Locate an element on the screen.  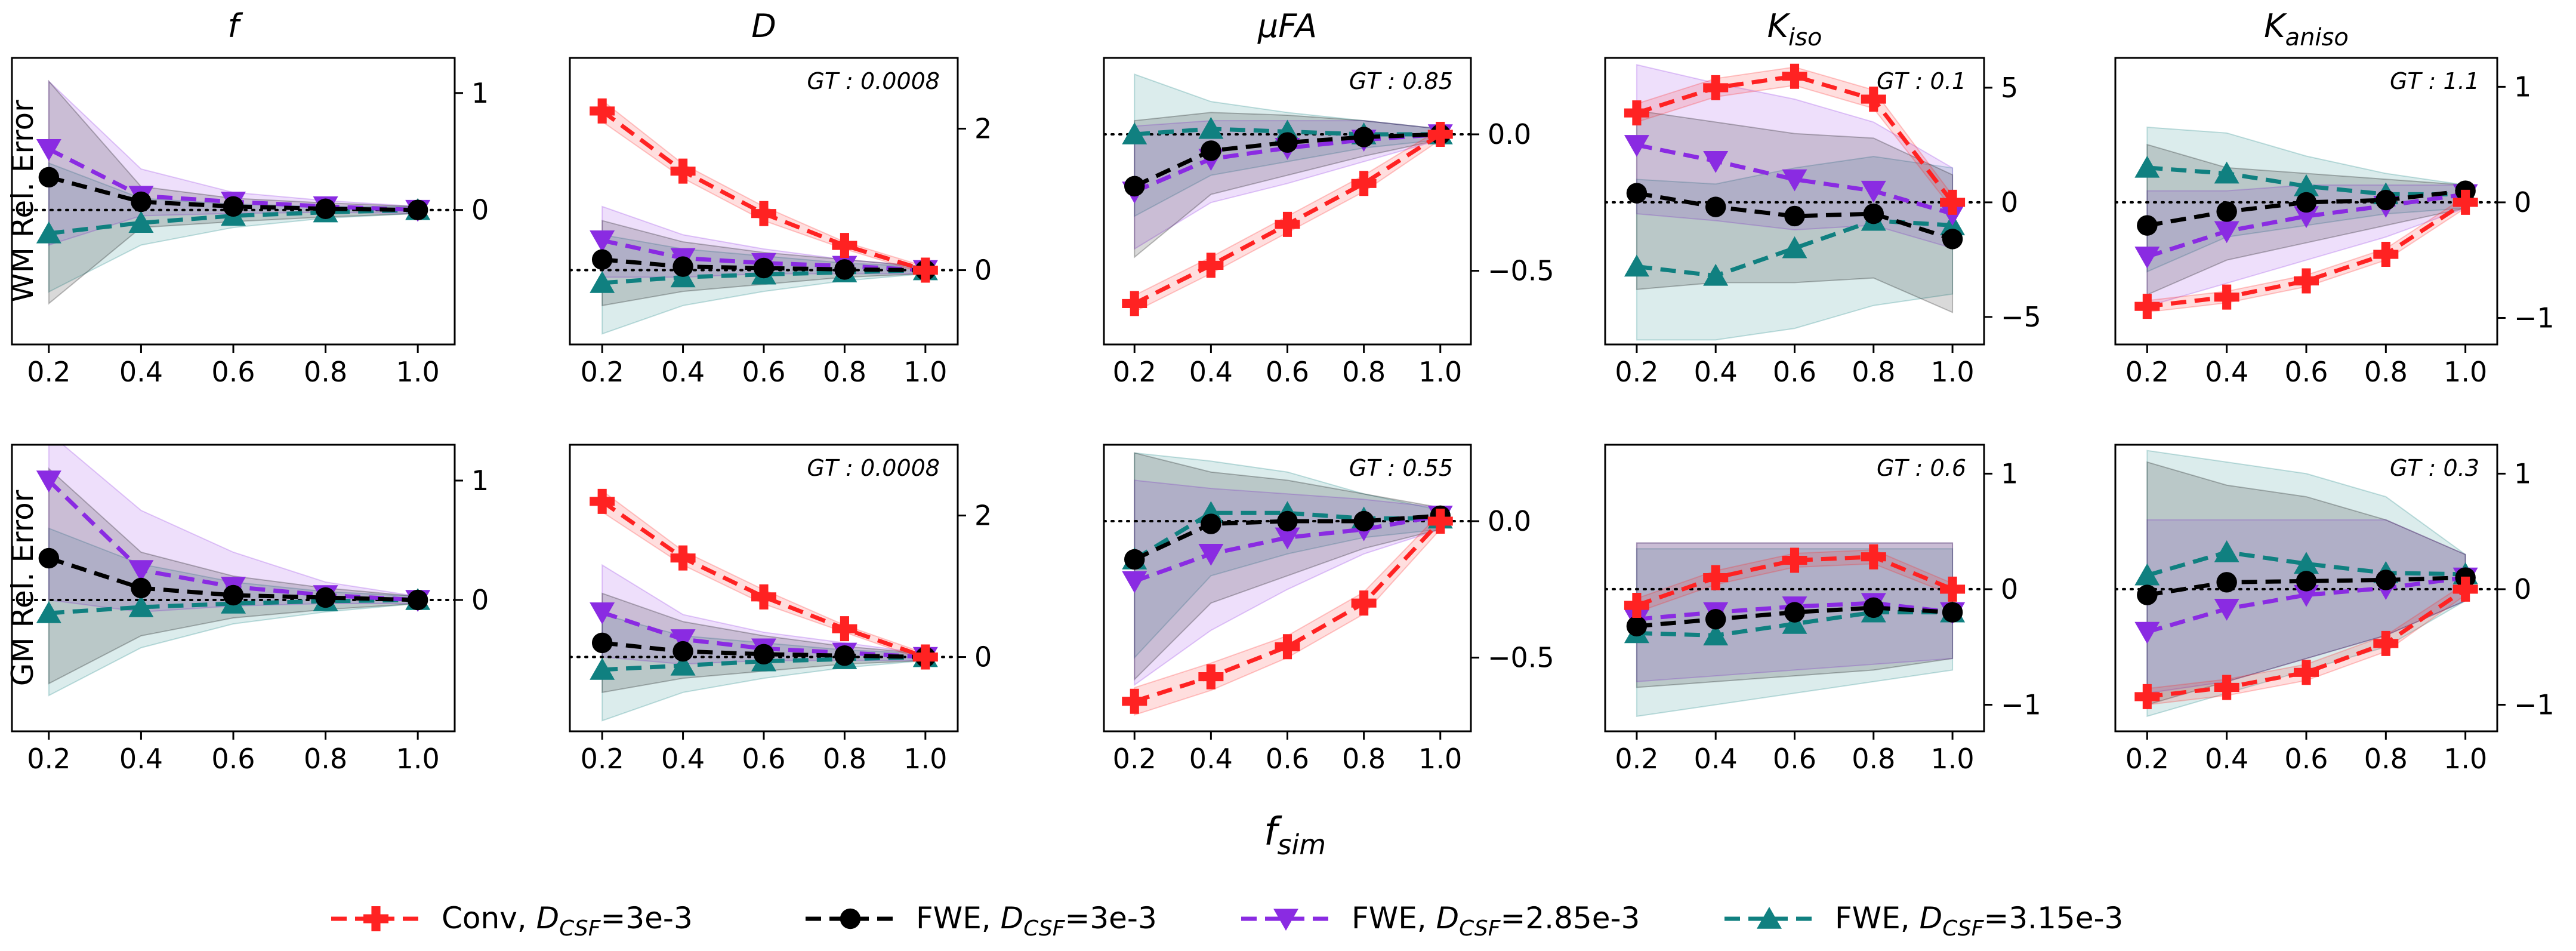
ground-truth-annotation: GT : 0.0008 is located at coordinates (873, 468).